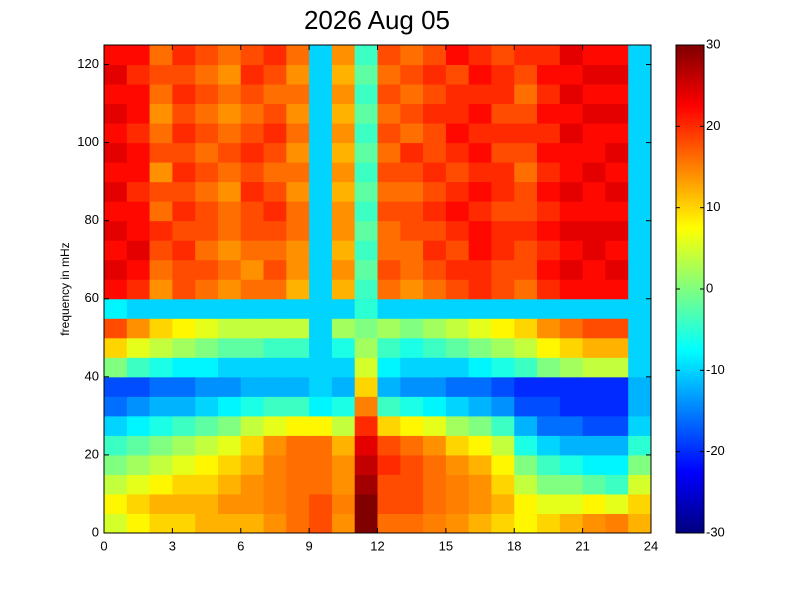 The width and height of the screenshot is (801, 600). Describe the element at coordinates (514, 545) in the screenshot. I see `x-tick-label: 18` at that location.